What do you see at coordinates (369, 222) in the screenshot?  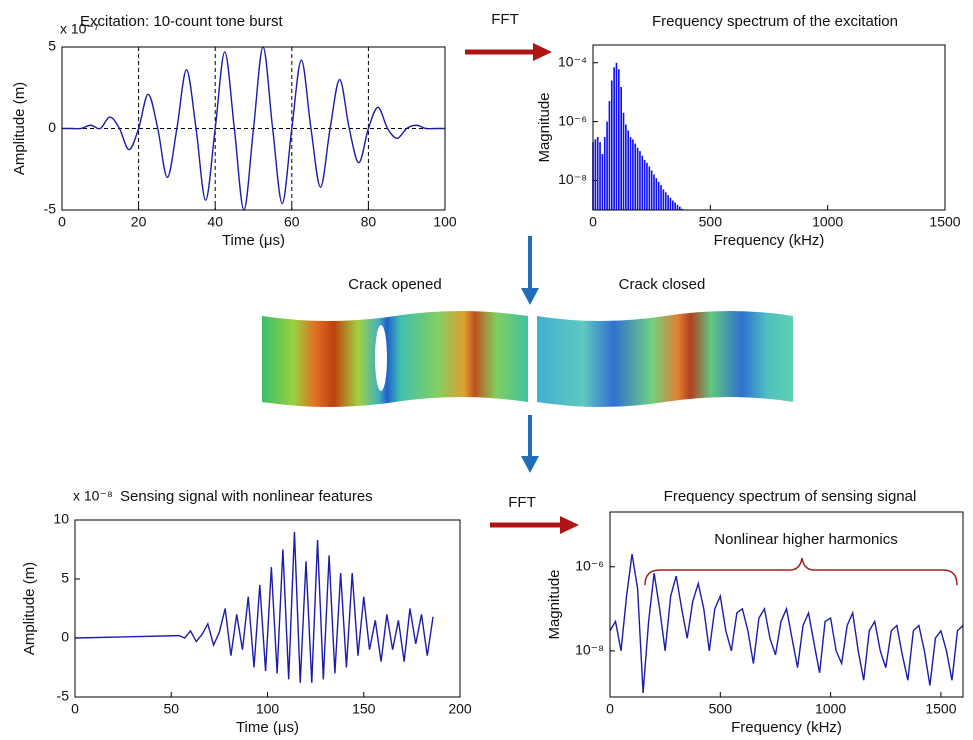 I see `x-tick-label: 80` at bounding box center [369, 222].